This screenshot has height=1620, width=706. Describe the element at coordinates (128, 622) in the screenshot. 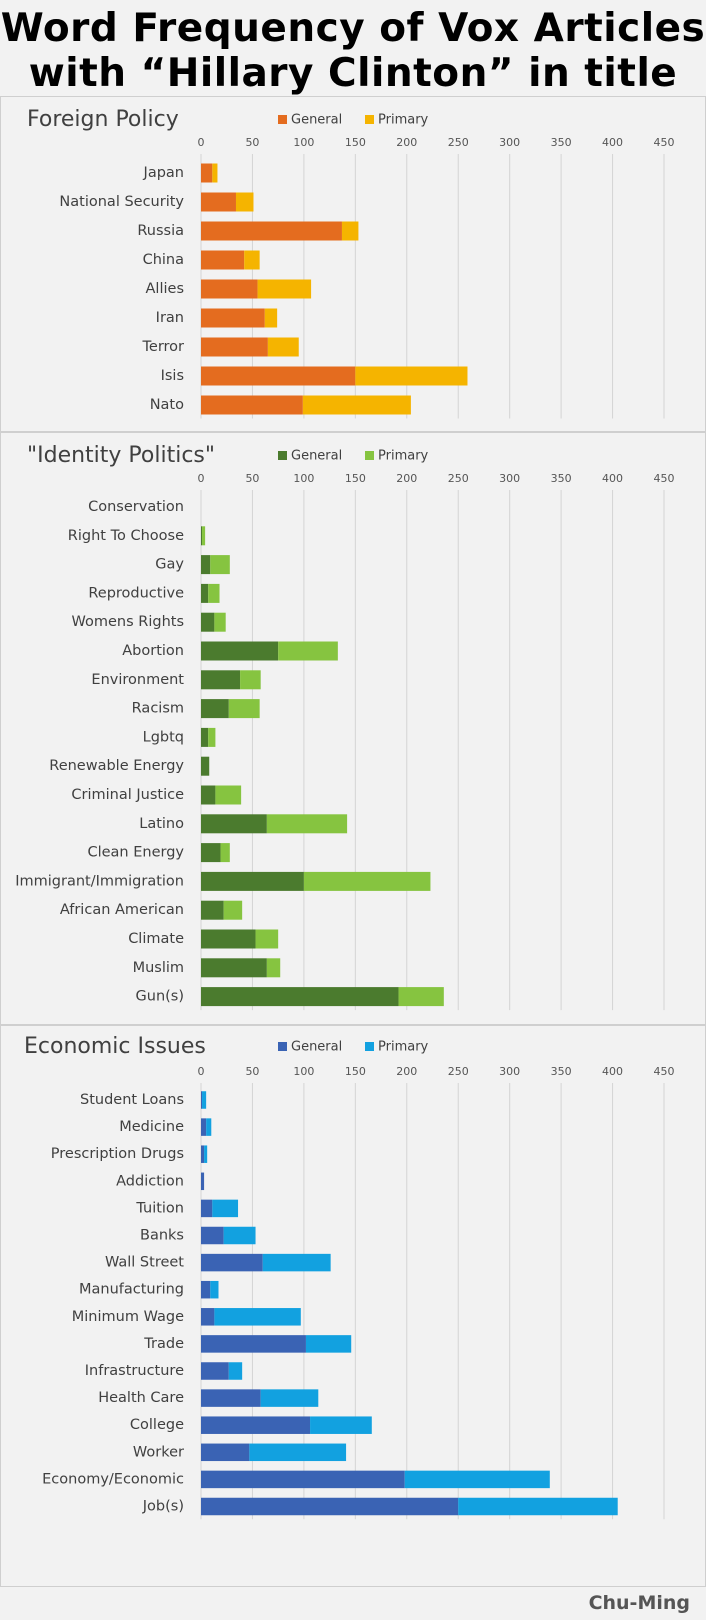

I see `category-label: Womens Rights` at that location.